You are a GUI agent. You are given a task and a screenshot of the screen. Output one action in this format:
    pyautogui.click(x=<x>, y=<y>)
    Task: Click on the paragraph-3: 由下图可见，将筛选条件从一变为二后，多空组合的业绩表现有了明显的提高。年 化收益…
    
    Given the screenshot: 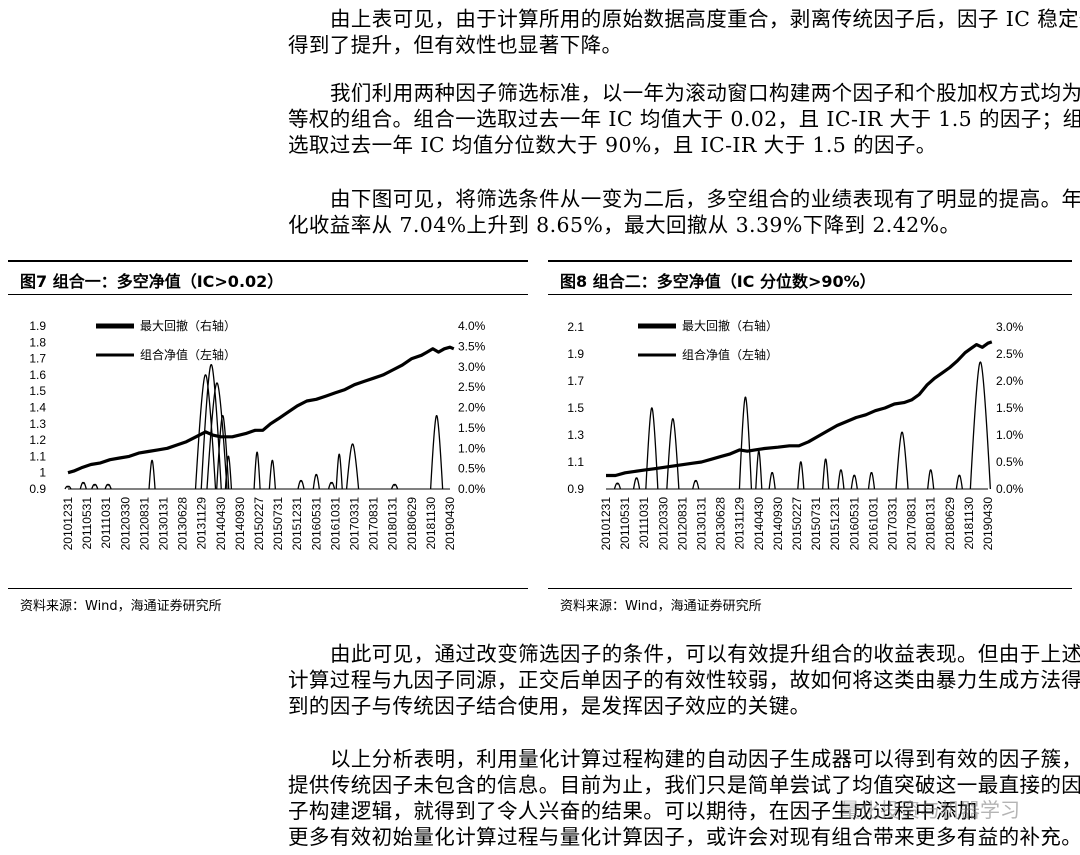 What is the action you would take?
    pyautogui.click(x=684, y=212)
    